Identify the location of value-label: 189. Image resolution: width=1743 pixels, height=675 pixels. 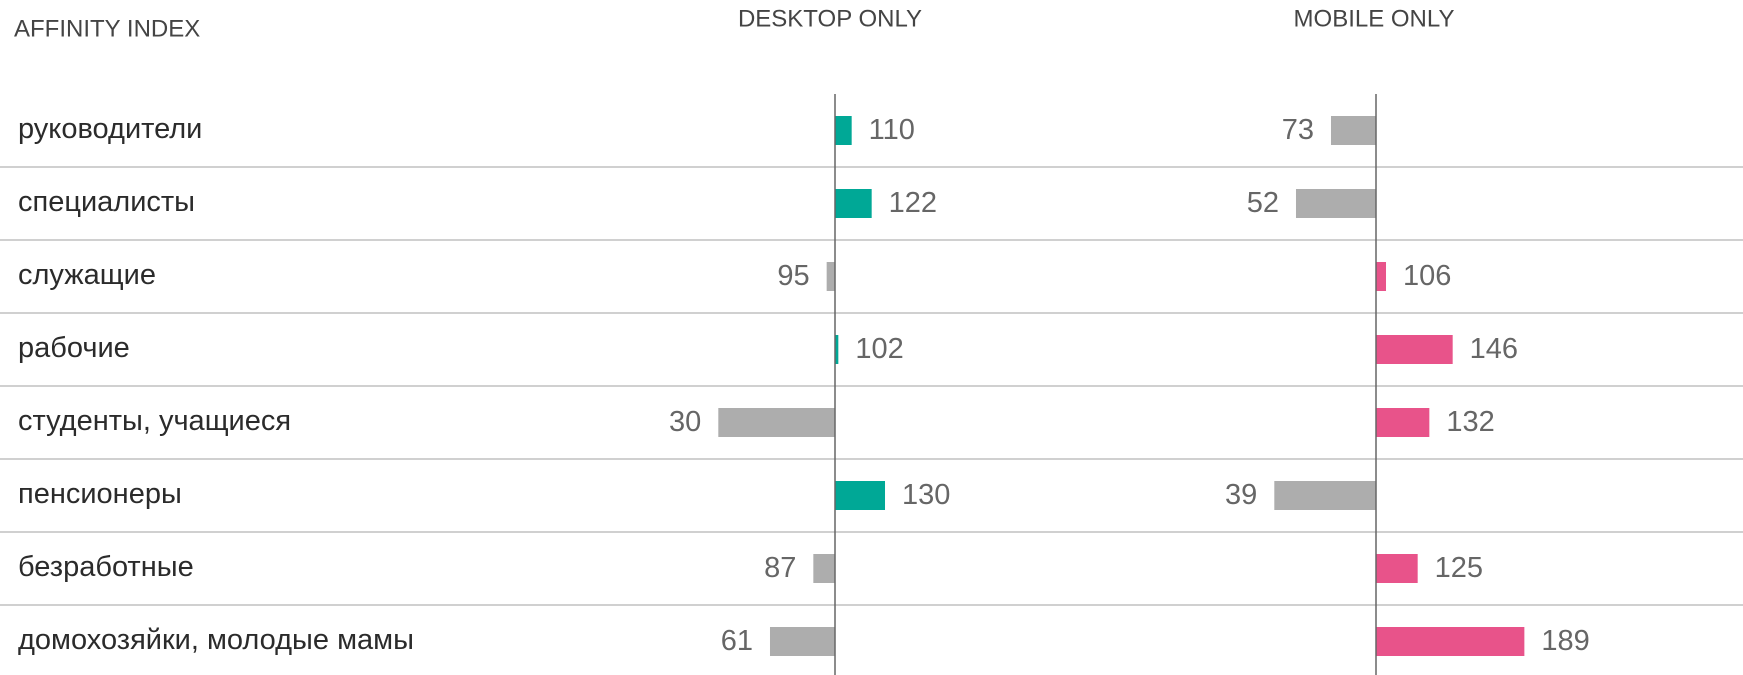
(1565, 641).